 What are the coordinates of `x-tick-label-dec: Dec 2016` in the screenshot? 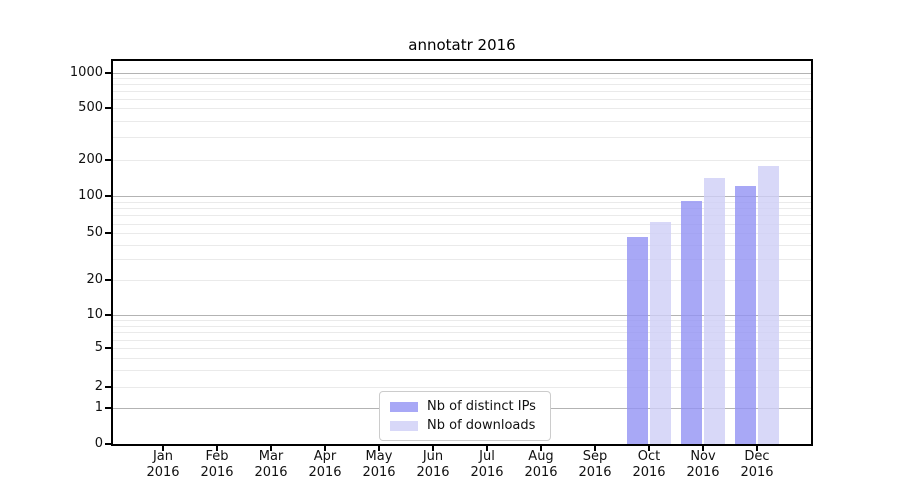 It's located at (757, 465).